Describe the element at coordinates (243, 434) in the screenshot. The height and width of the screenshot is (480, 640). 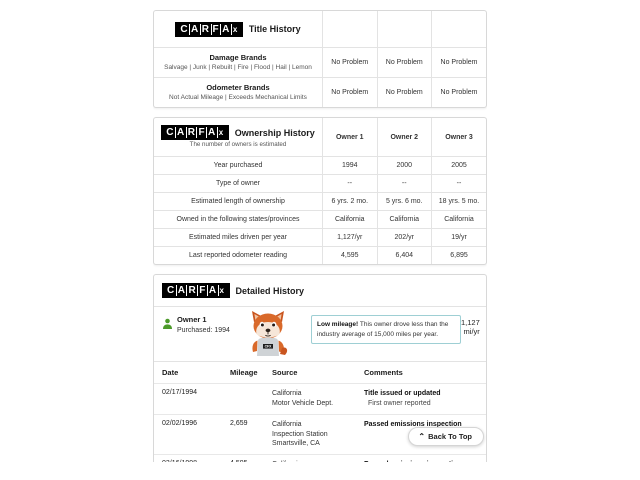
I see `record-mileage: 2,659` at that location.